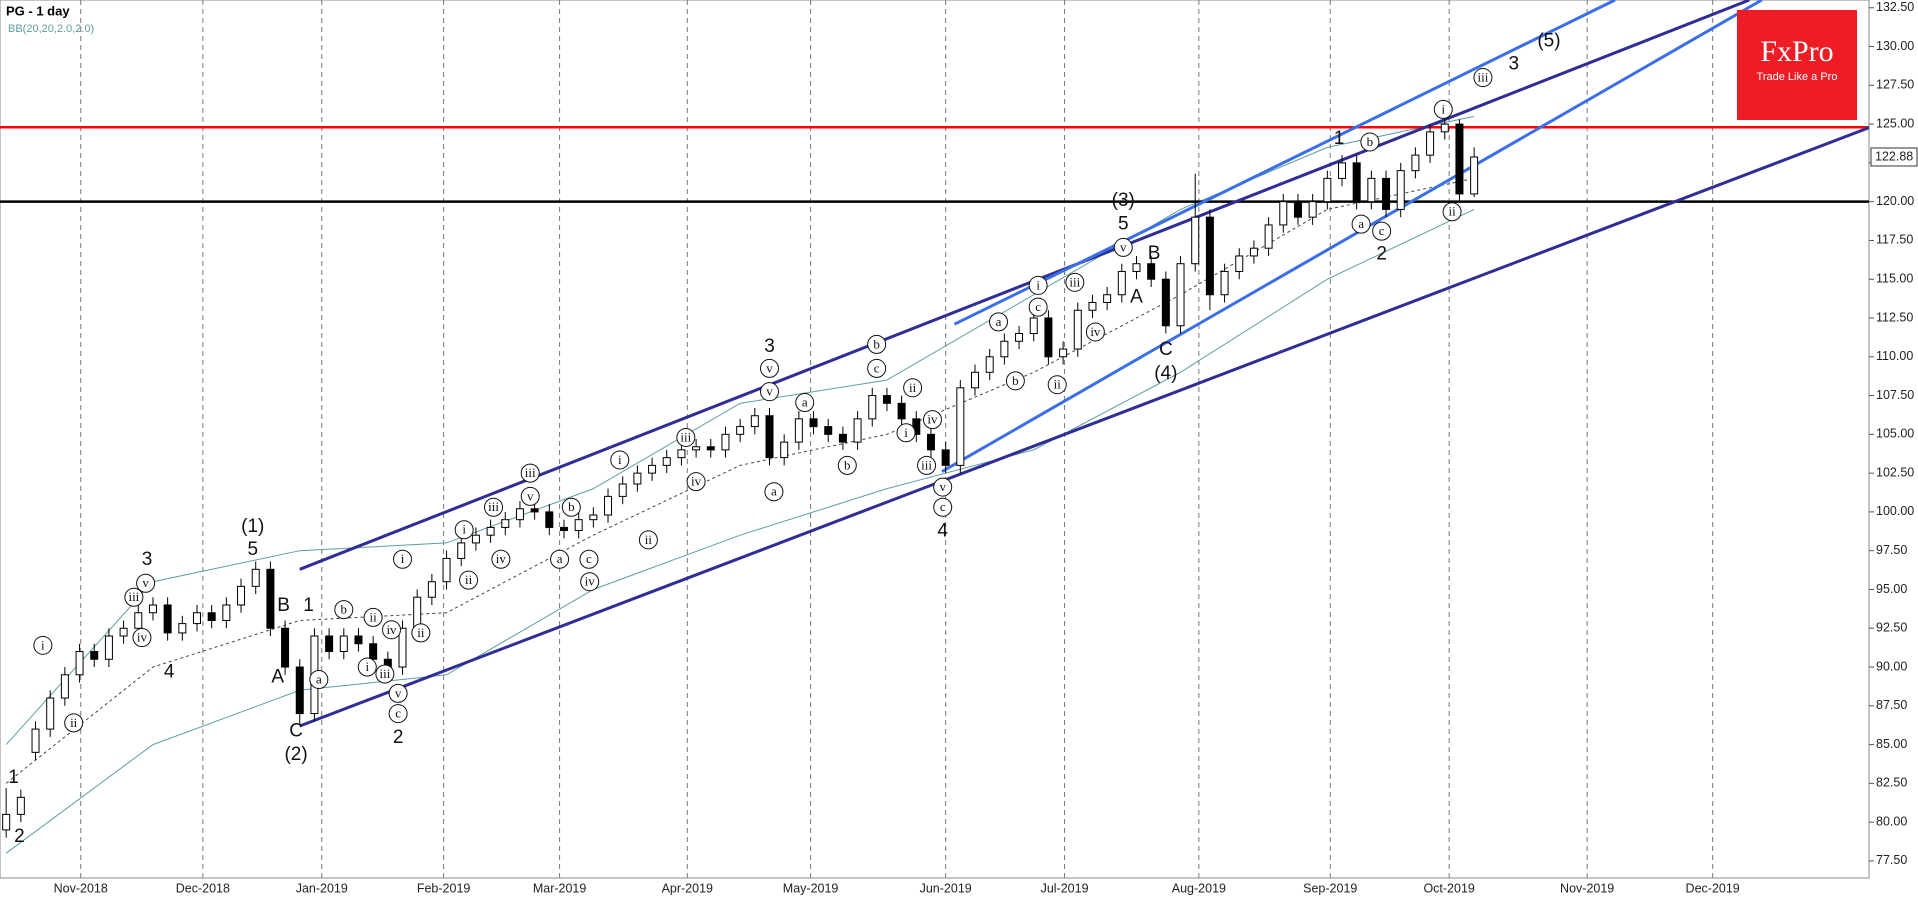 The width and height of the screenshot is (1918, 898). Describe the element at coordinates (1895, 395) in the screenshot. I see `y-tick-label: 107.50` at that location.